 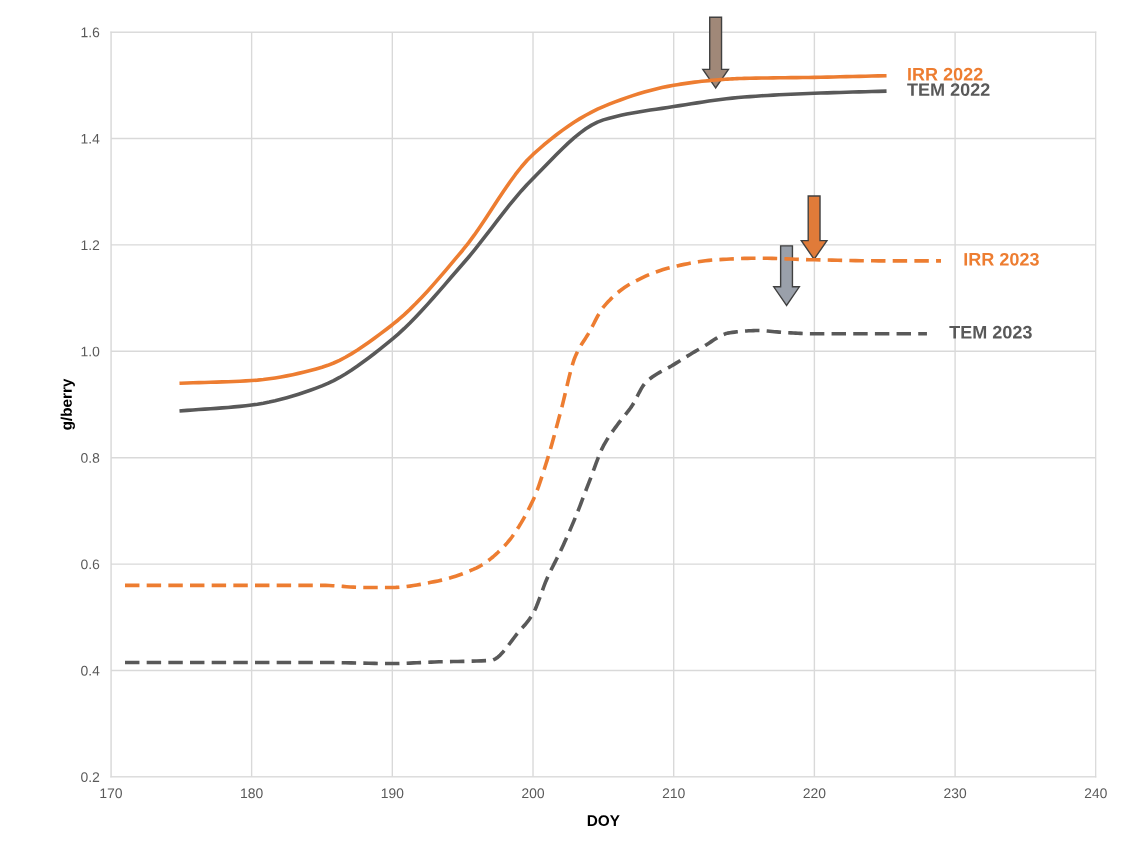 What do you see at coordinates (603, 821) in the screenshot?
I see `x-axis-title: DOY` at bounding box center [603, 821].